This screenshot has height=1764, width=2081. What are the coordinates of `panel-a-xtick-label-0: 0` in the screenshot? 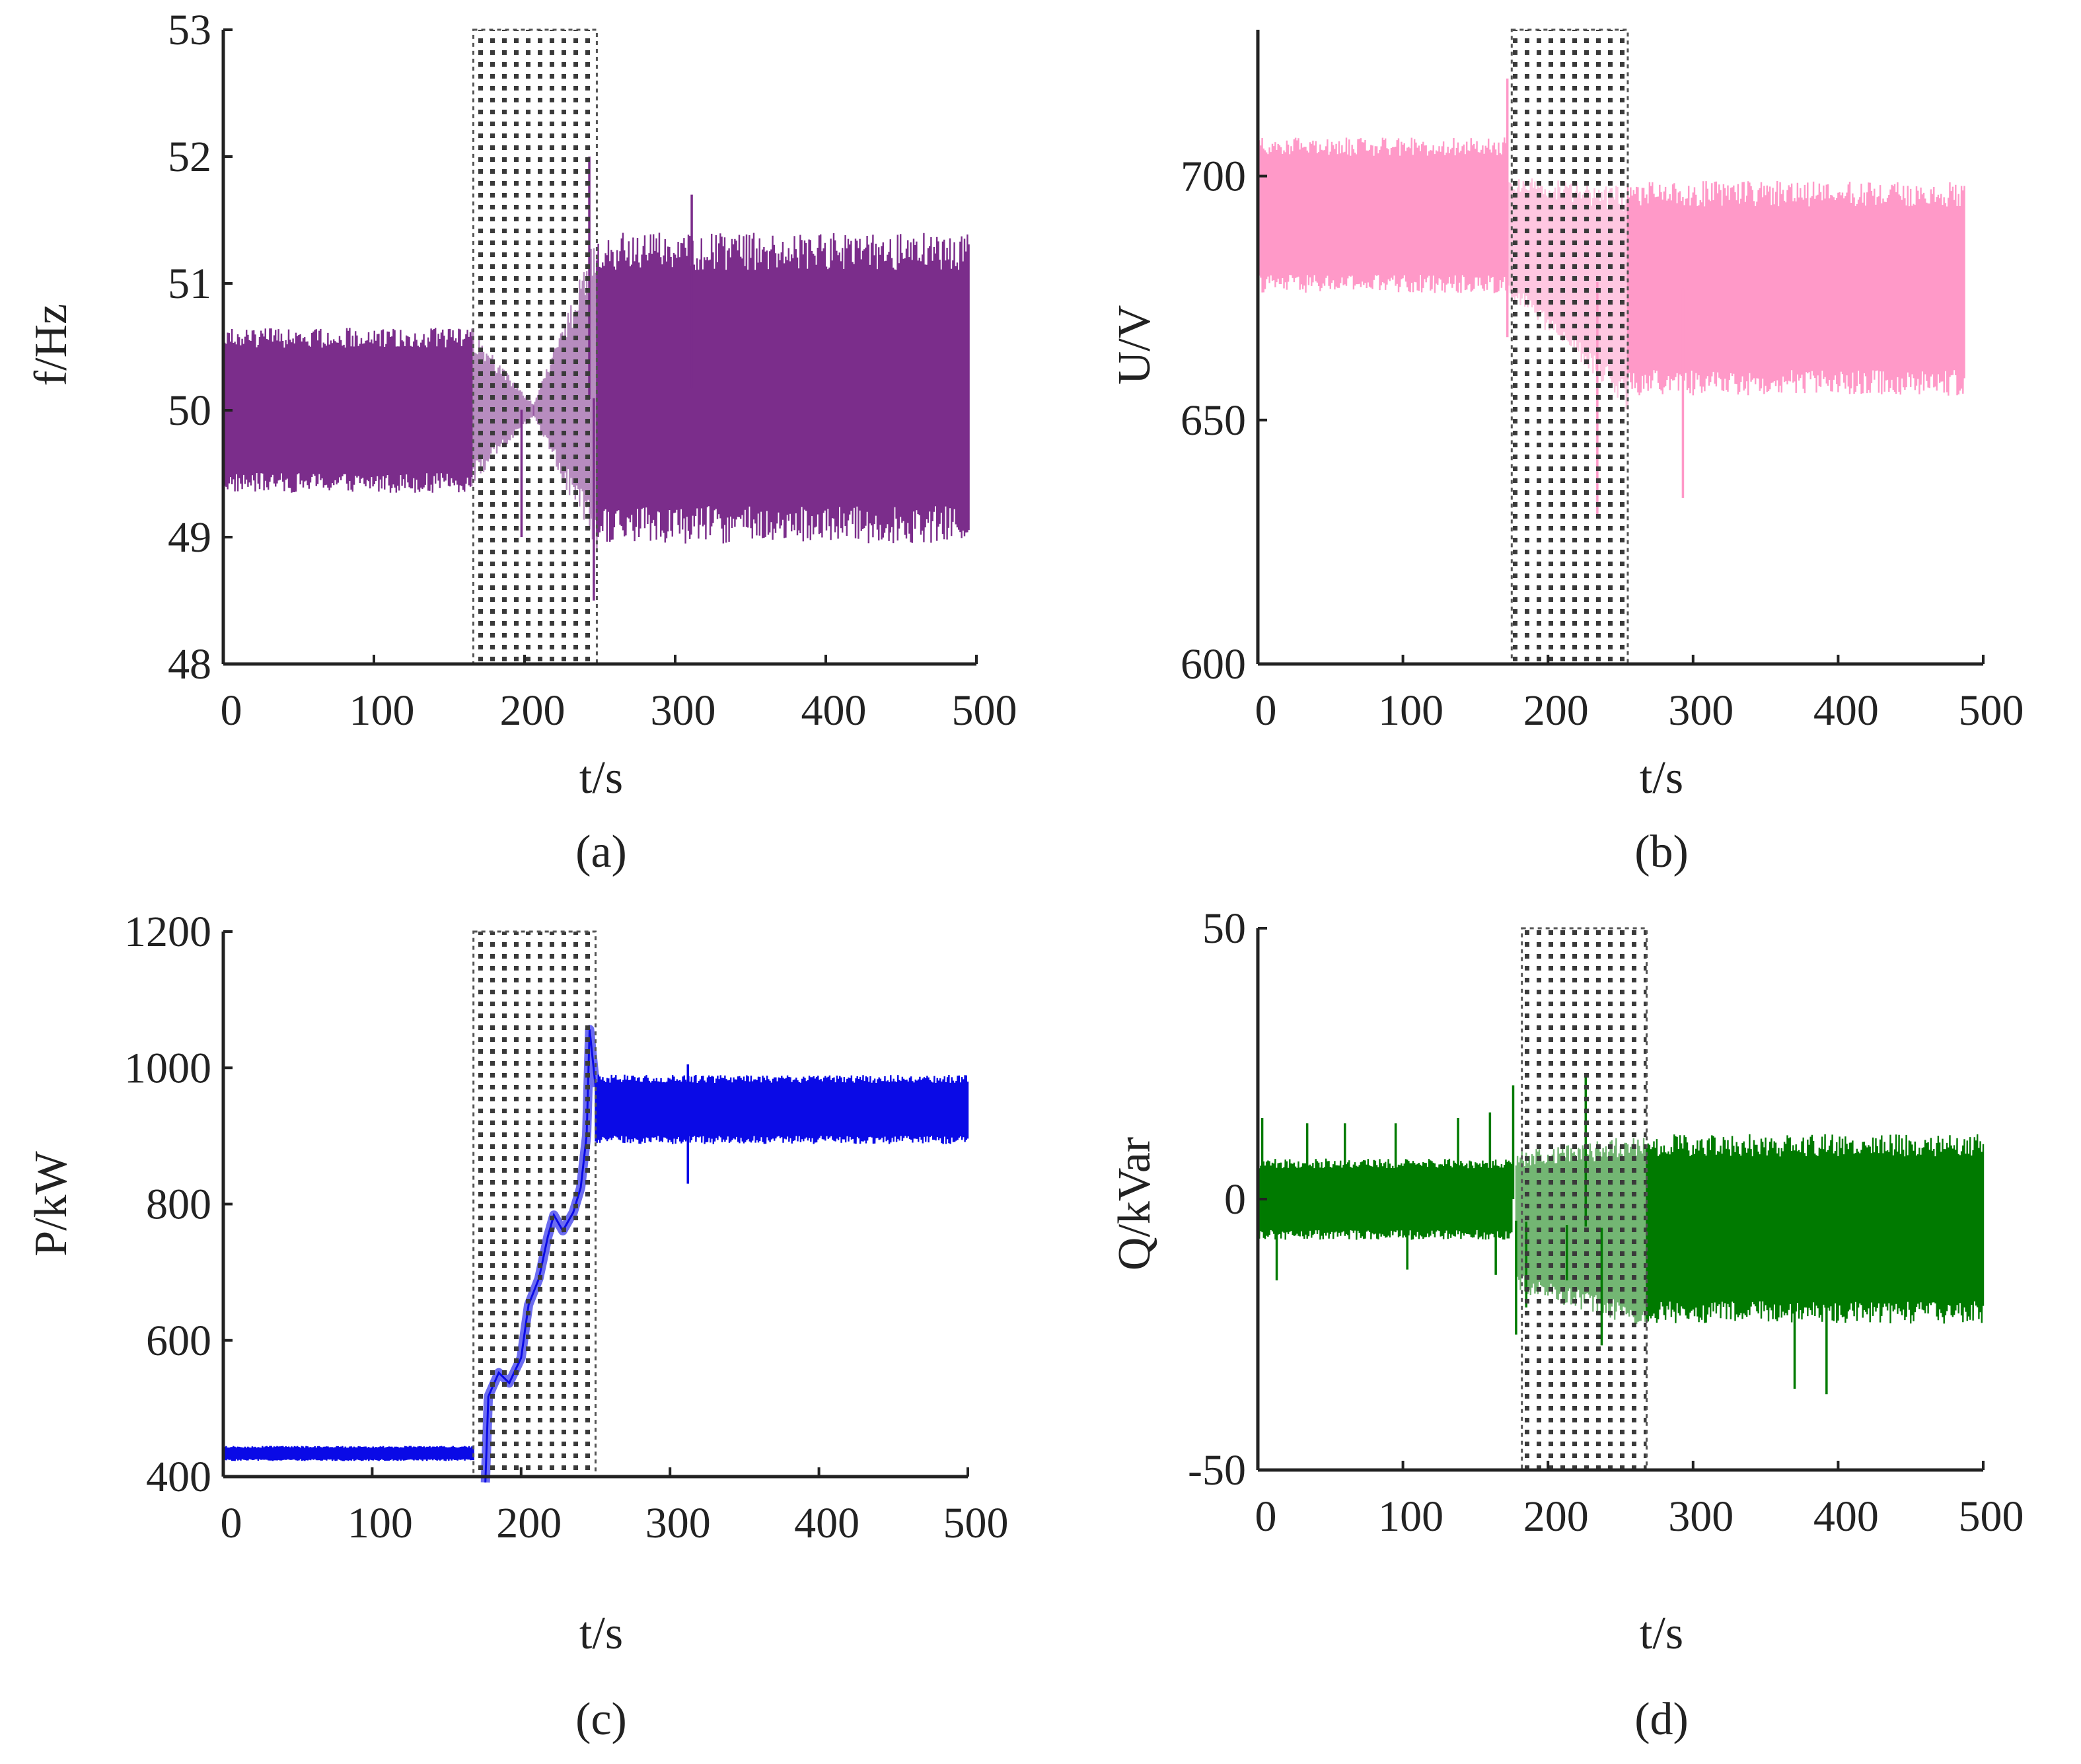 It's located at (231, 710).